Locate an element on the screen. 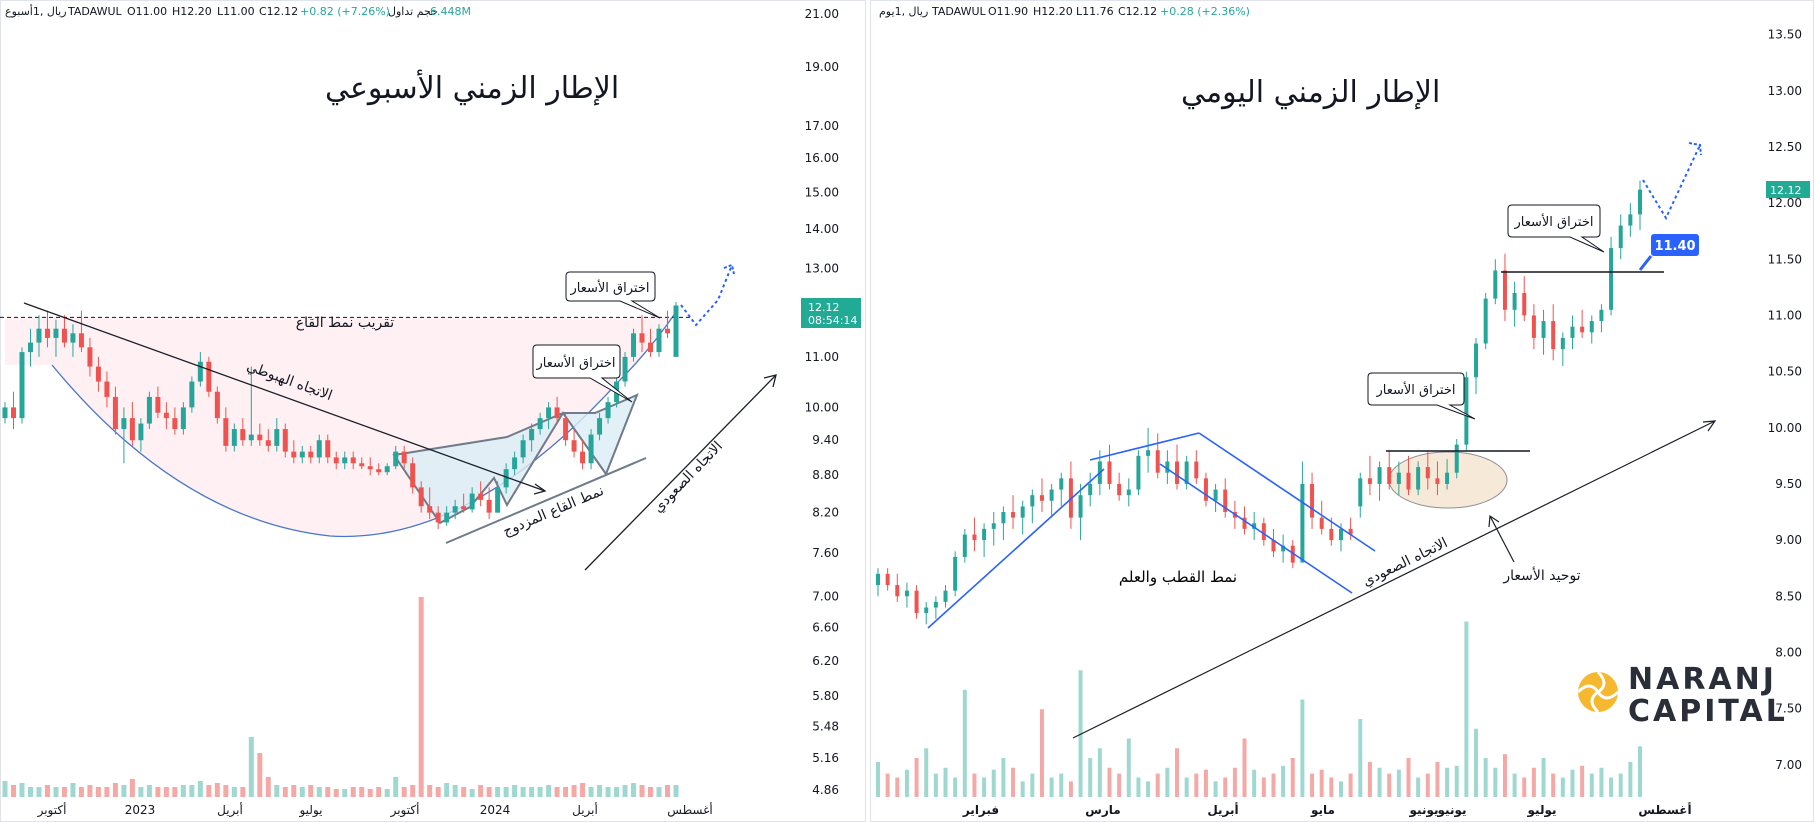  daily-breakout-label-2: اختراق الأسعار is located at coordinates (1553, 221).